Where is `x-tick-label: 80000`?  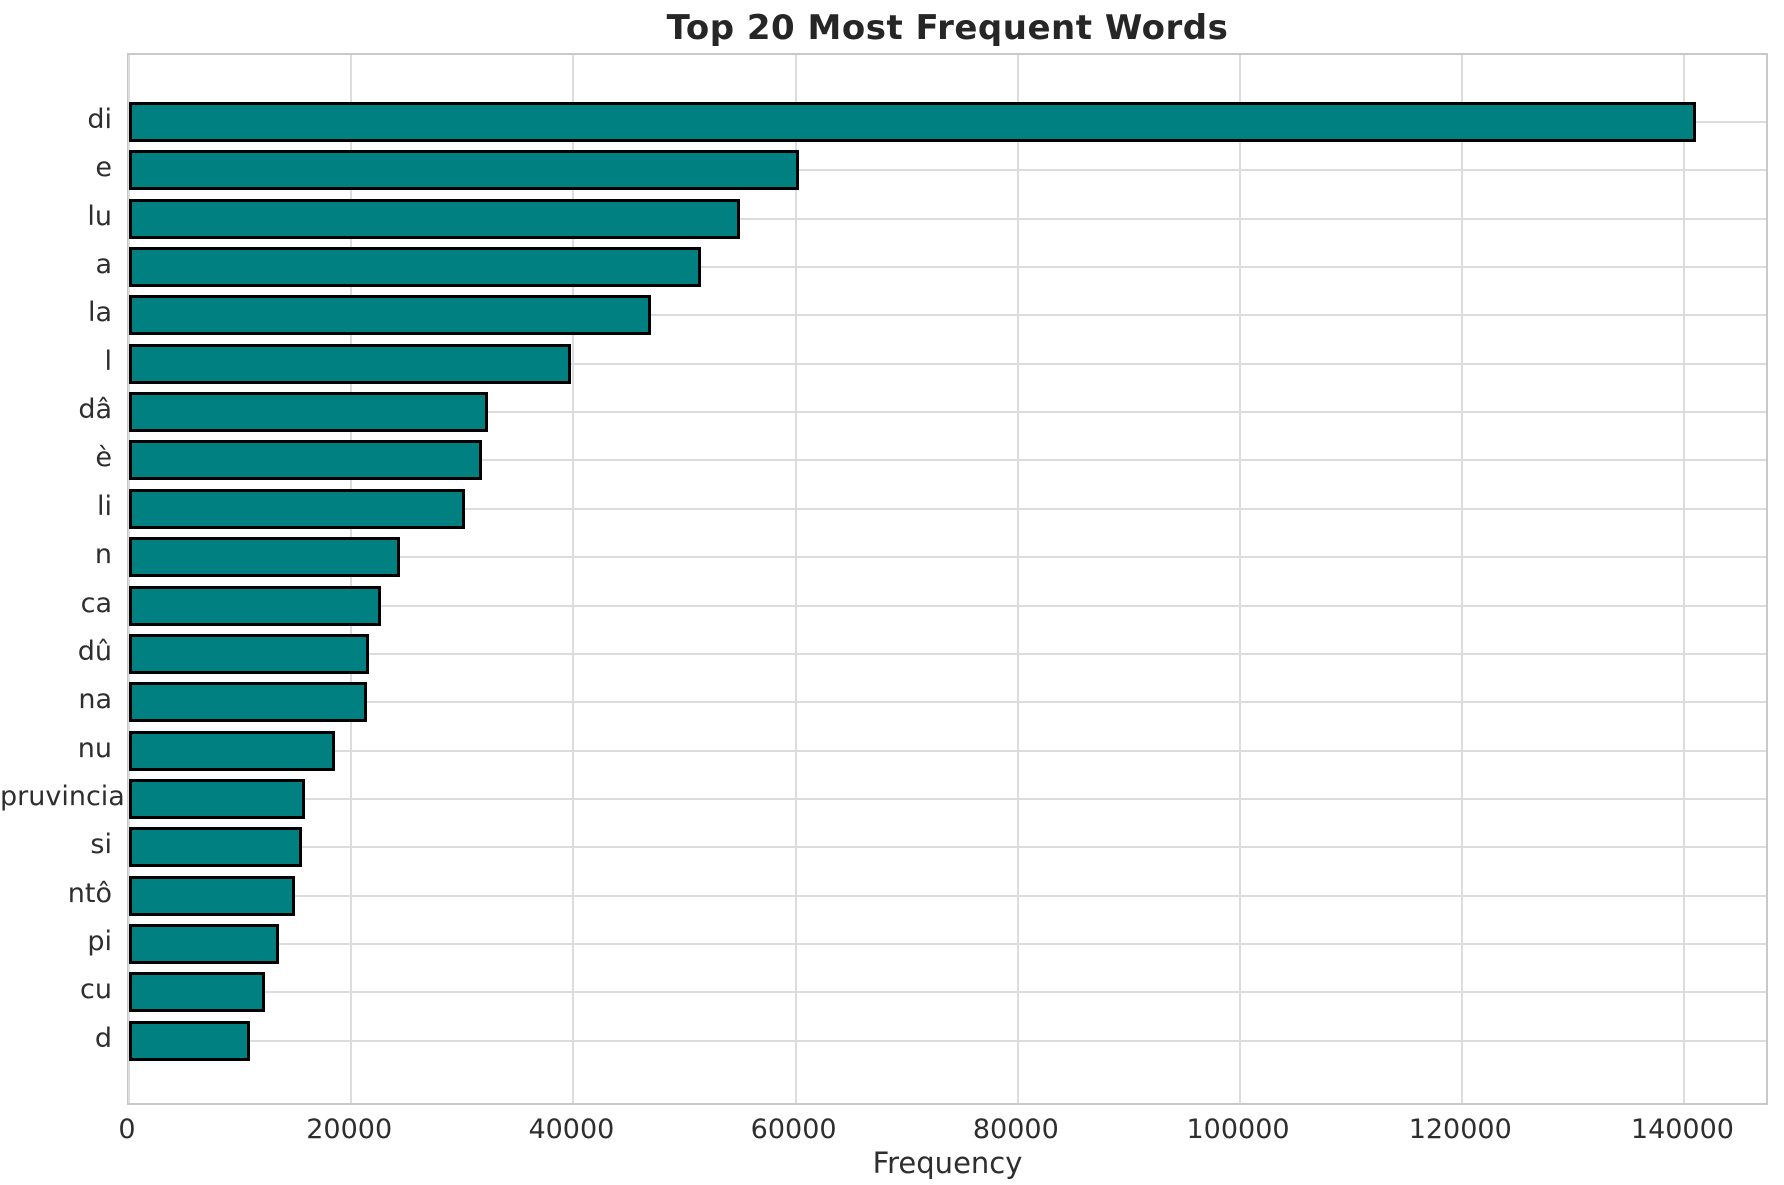 x-tick-label: 80000 is located at coordinates (1015, 1129).